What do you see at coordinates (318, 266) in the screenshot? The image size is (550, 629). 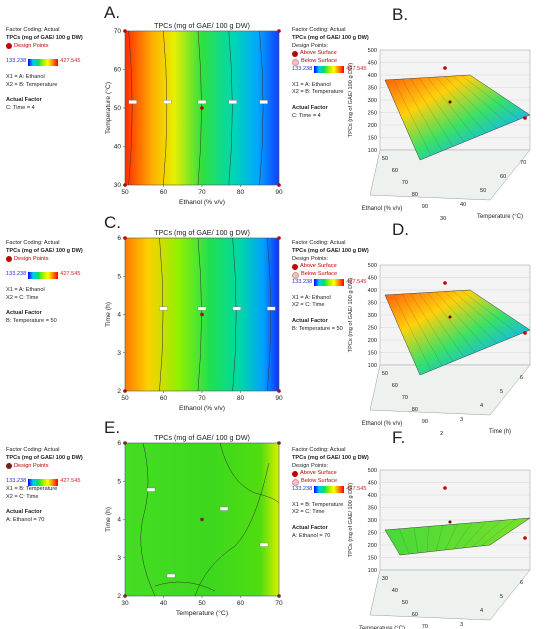 I see `above-surface-label: Above Surface` at bounding box center [318, 266].